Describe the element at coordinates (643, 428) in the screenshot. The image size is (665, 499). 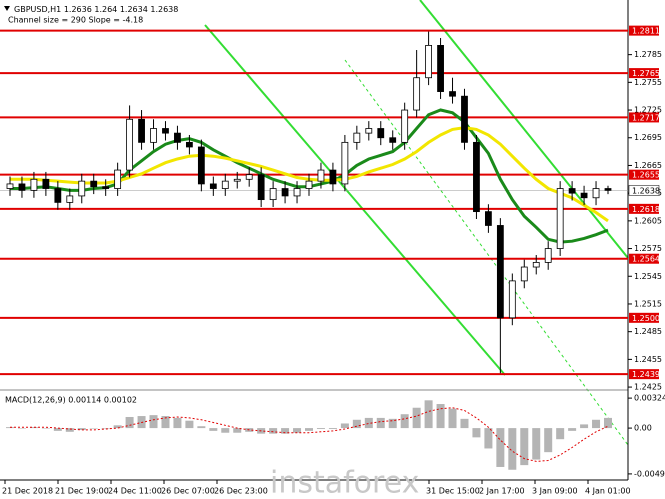
I see `y-tick-label: 0.00` at that location.